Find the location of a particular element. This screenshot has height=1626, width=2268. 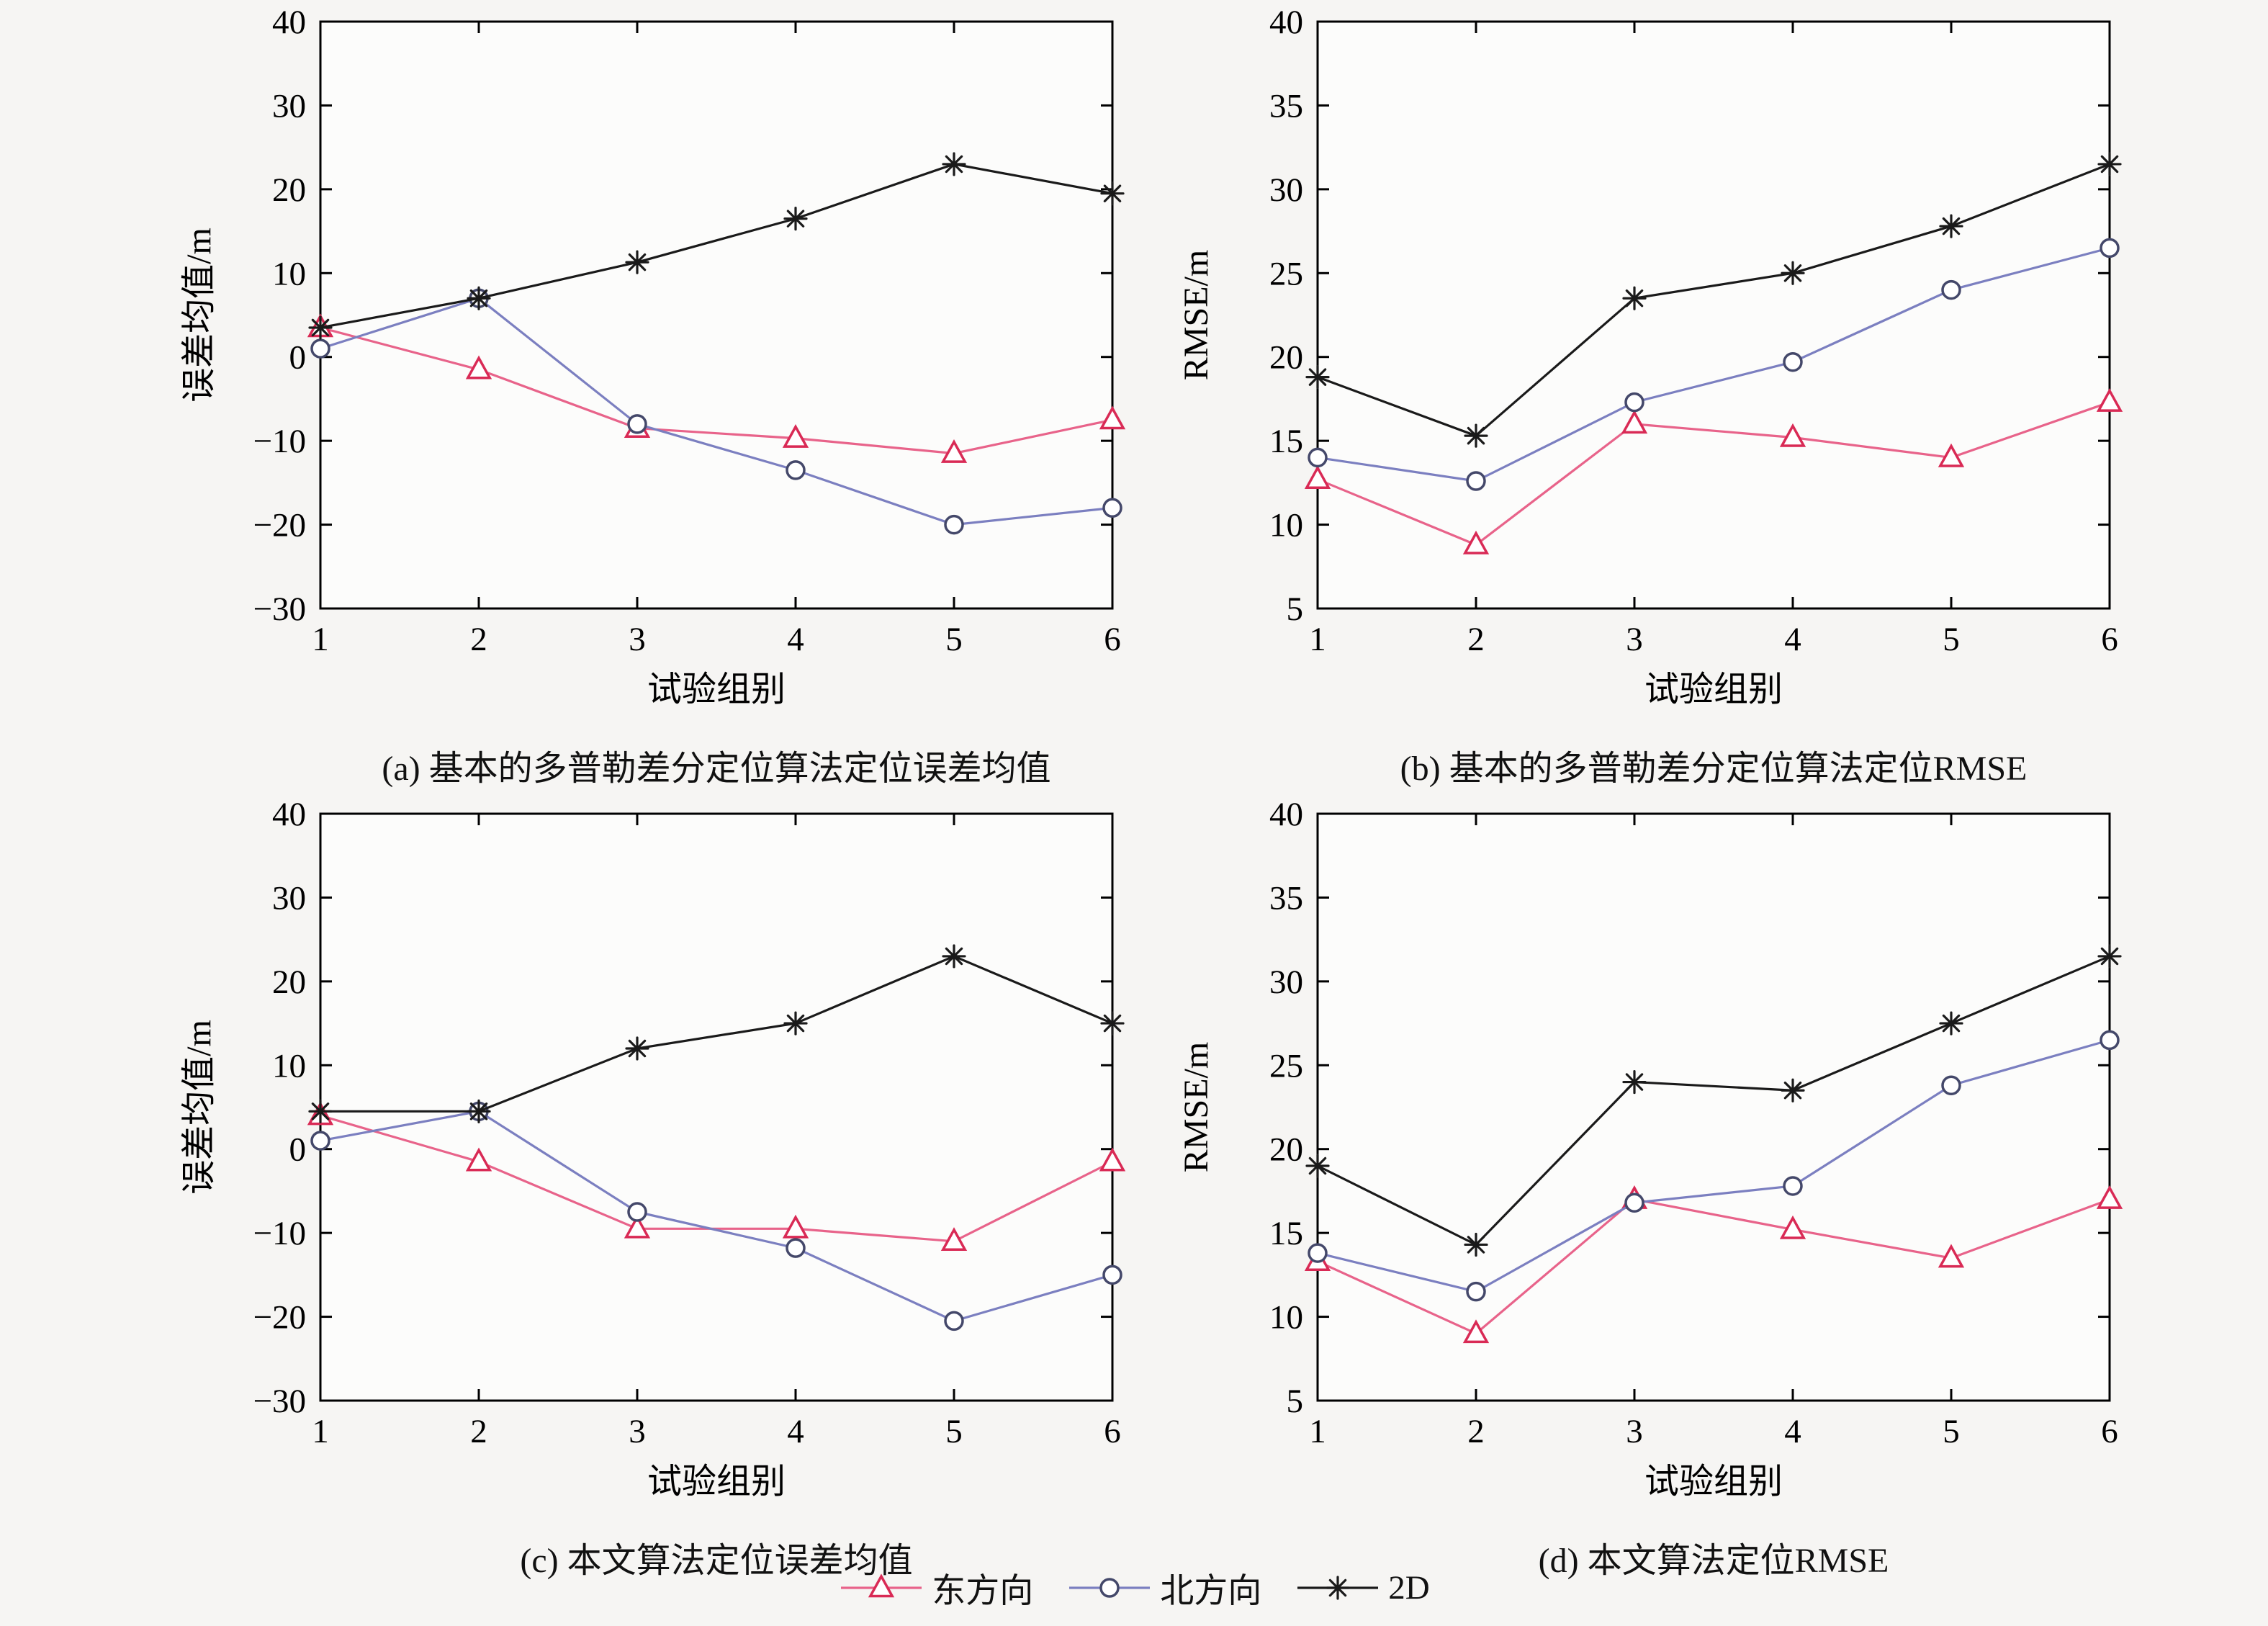

legend: 东方向 北方向 2D is located at coordinates (1134, 1587).